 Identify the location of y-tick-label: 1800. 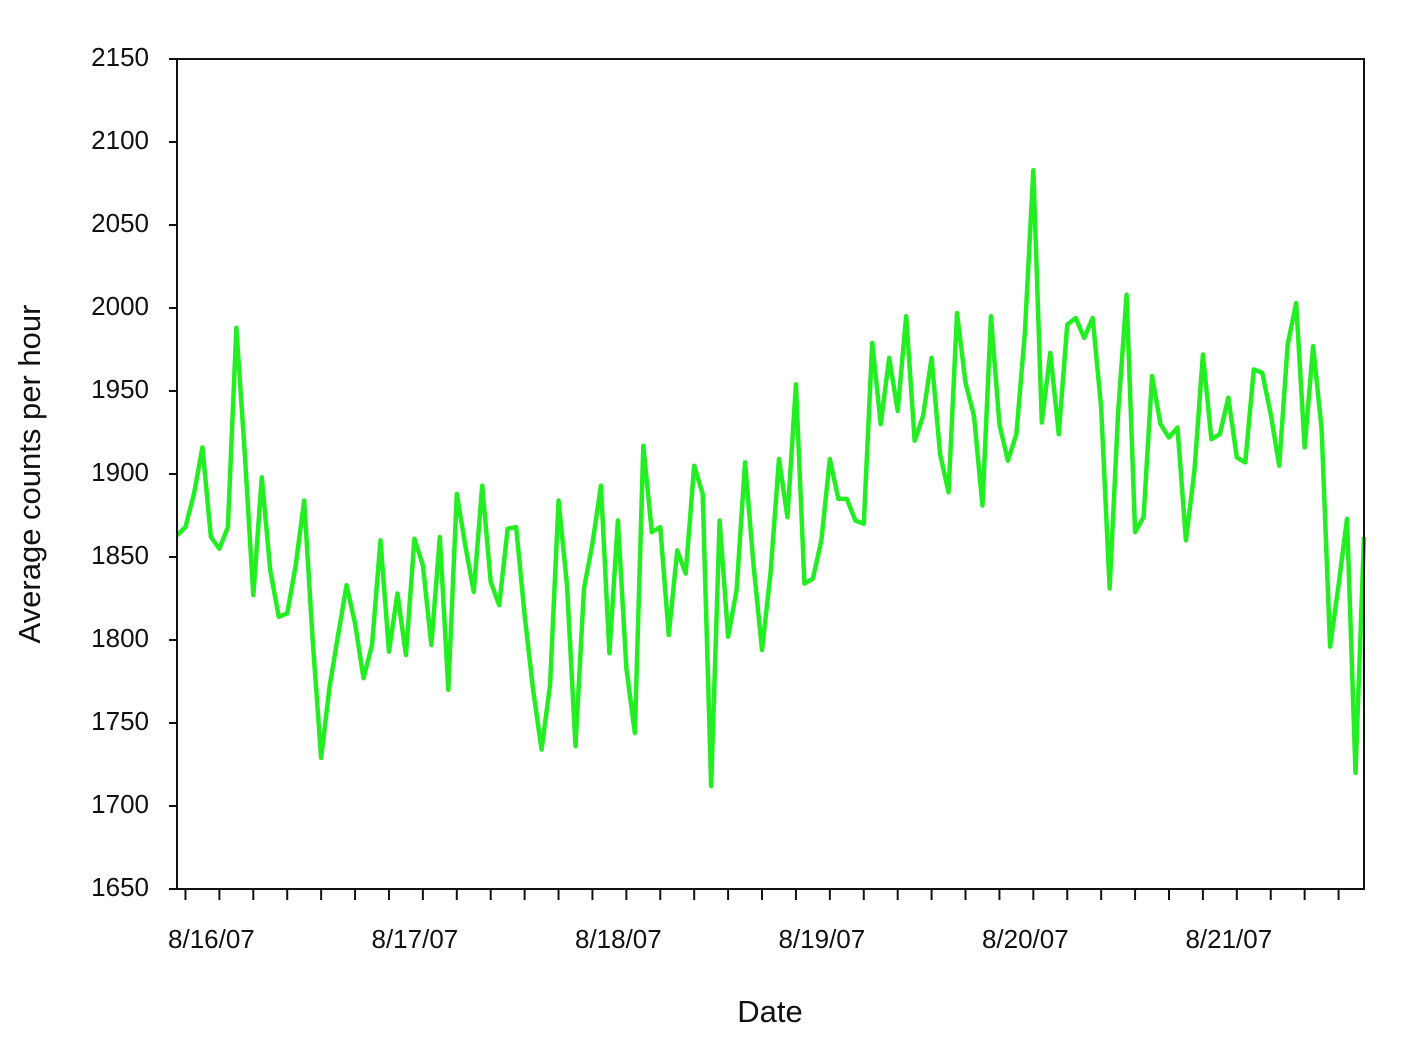
(120, 638).